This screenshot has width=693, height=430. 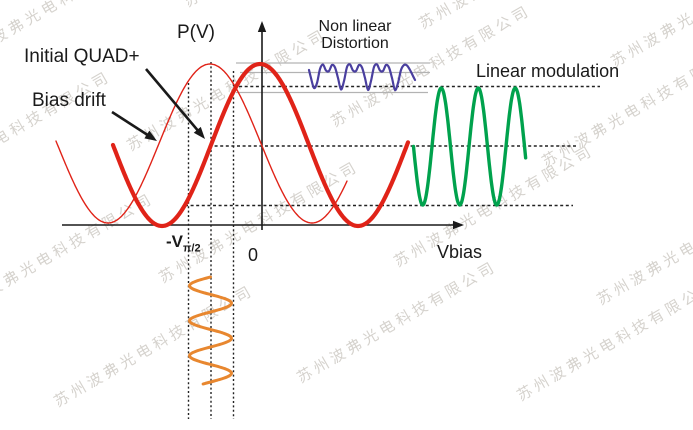 What do you see at coordinates (69, 100) in the screenshot?
I see `bias-drift-label: Bias drift` at bounding box center [69, 100].